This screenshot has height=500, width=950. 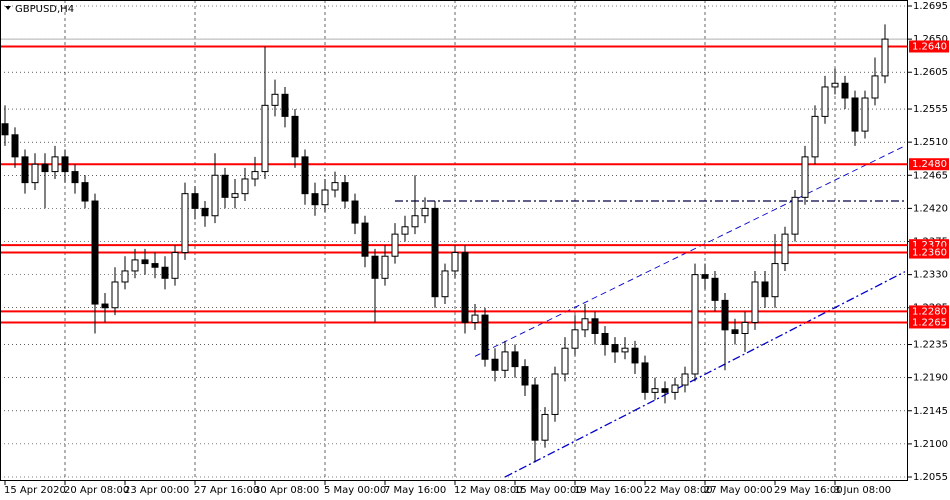 I want to click on y-tick-label: 1.2605, so click(x=930, y=72).